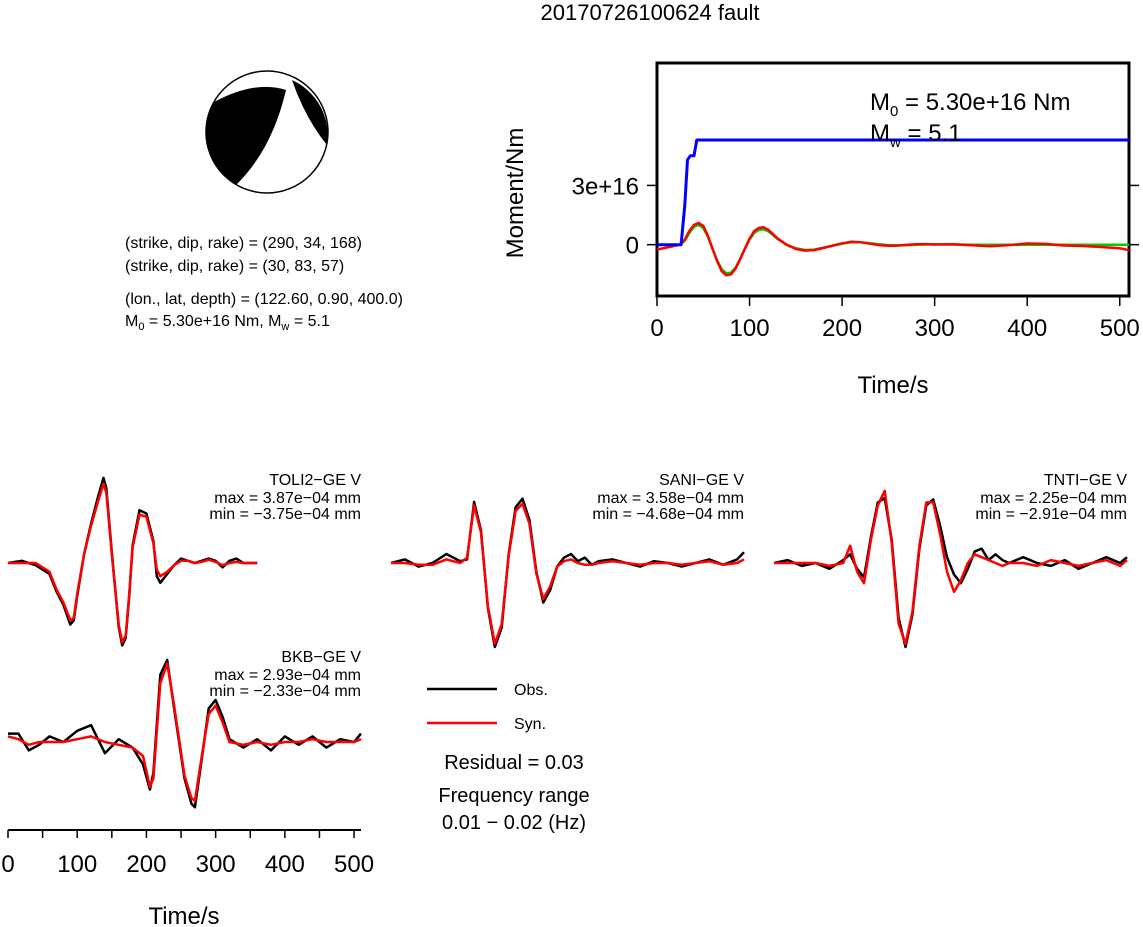 The height and width of the screenshot is (927, 1143). What do you see at coordinates (285, 691) in the screenshot?
I see `station-min: min = −2.33e−04 mm` at bounding box center [285, 691].